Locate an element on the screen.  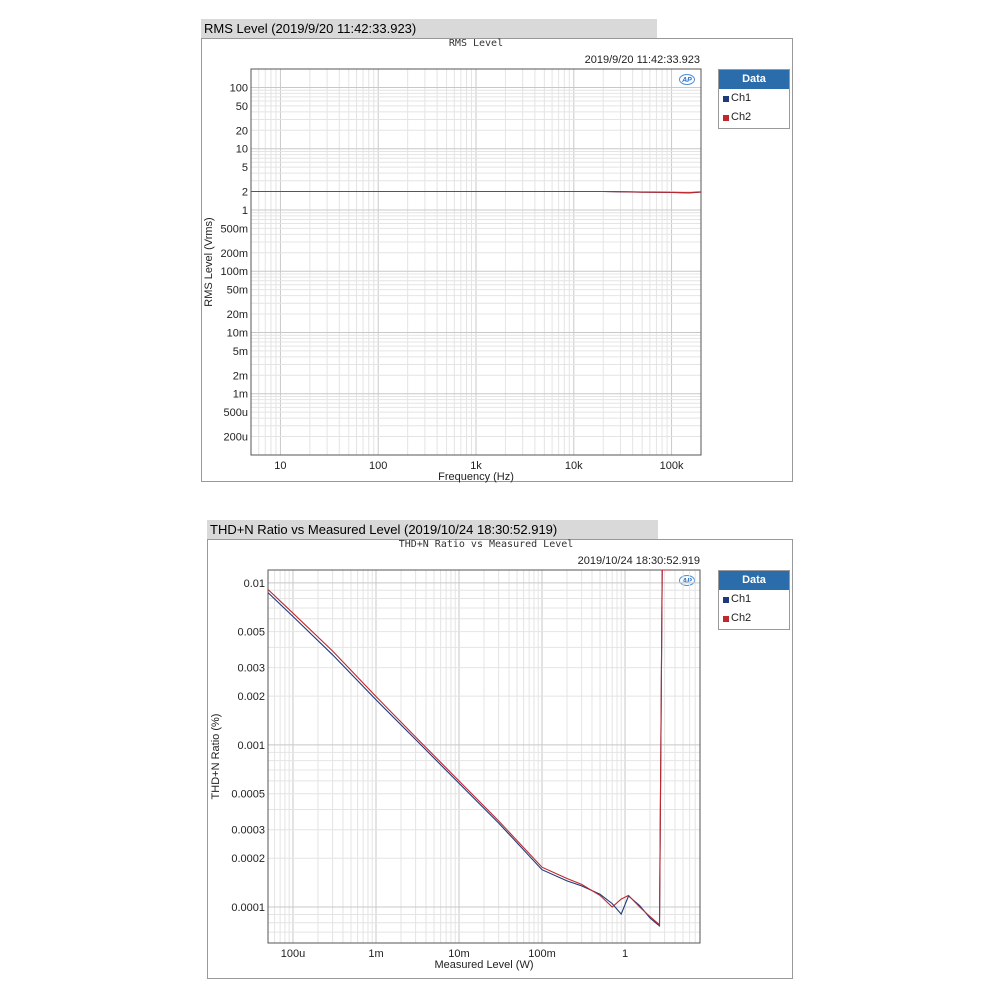
rms-window-title: RMS Level (2019/9/20 11:42:33.923) is located at coordinates (429, 28).